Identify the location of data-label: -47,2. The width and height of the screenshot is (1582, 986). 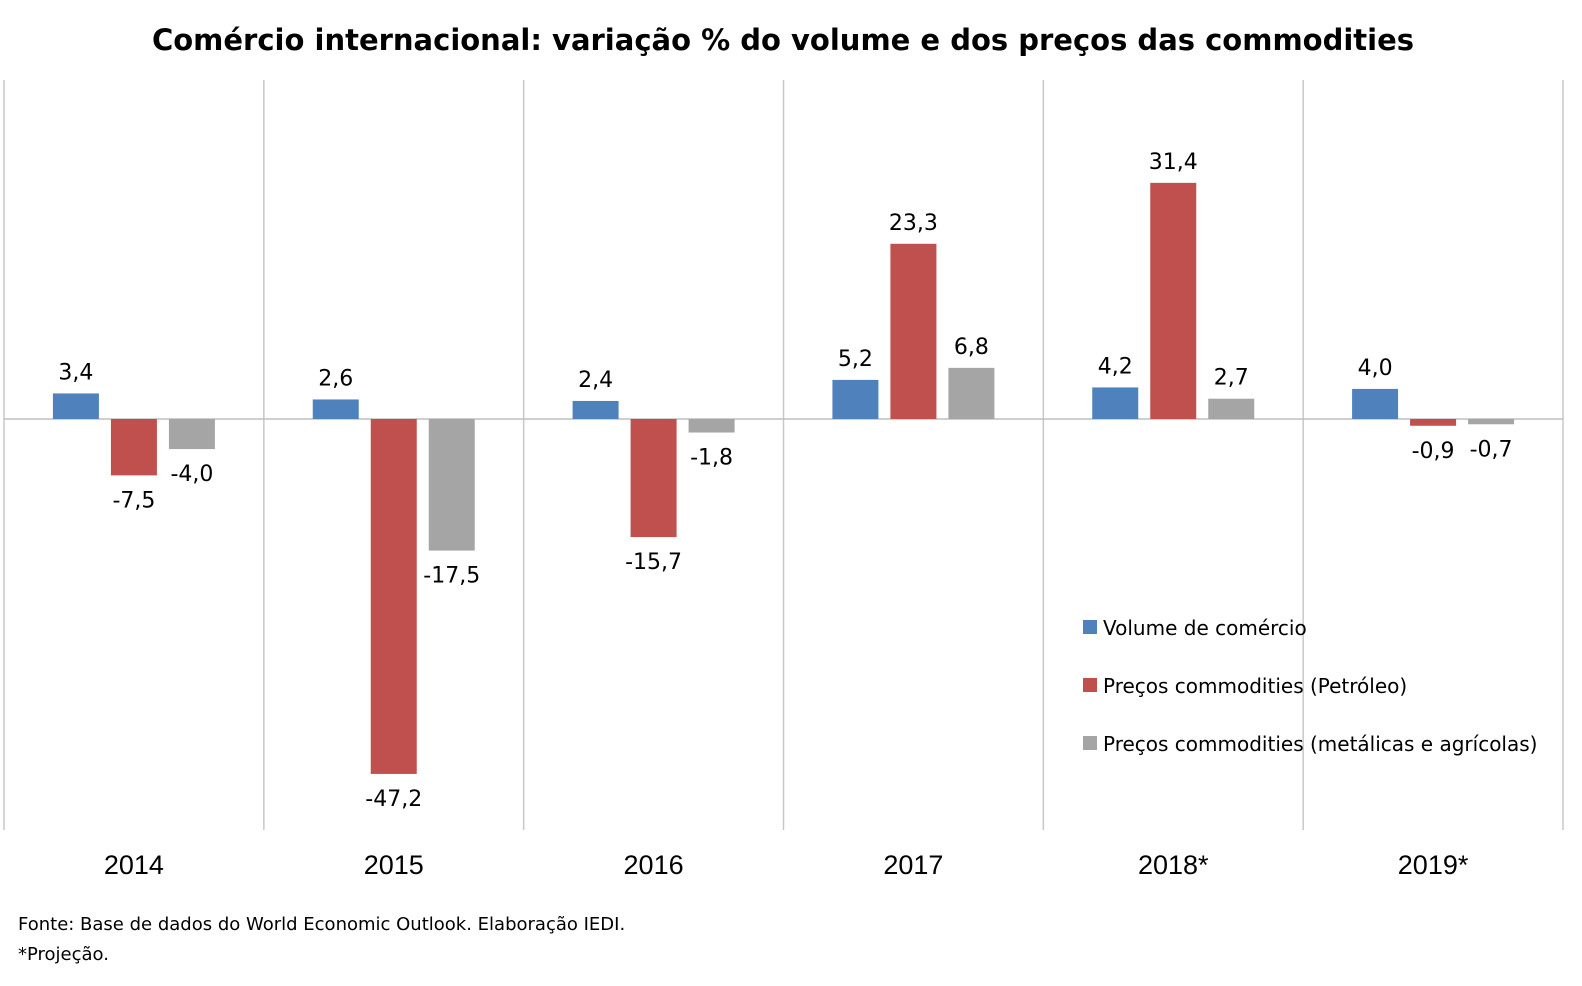
(393, 799).